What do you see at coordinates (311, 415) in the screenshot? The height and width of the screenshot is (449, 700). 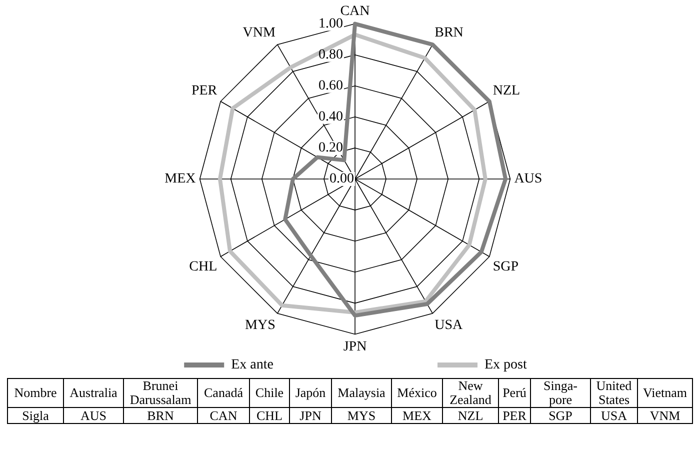 I see `text: JPN` at bounding box center [311, 415].